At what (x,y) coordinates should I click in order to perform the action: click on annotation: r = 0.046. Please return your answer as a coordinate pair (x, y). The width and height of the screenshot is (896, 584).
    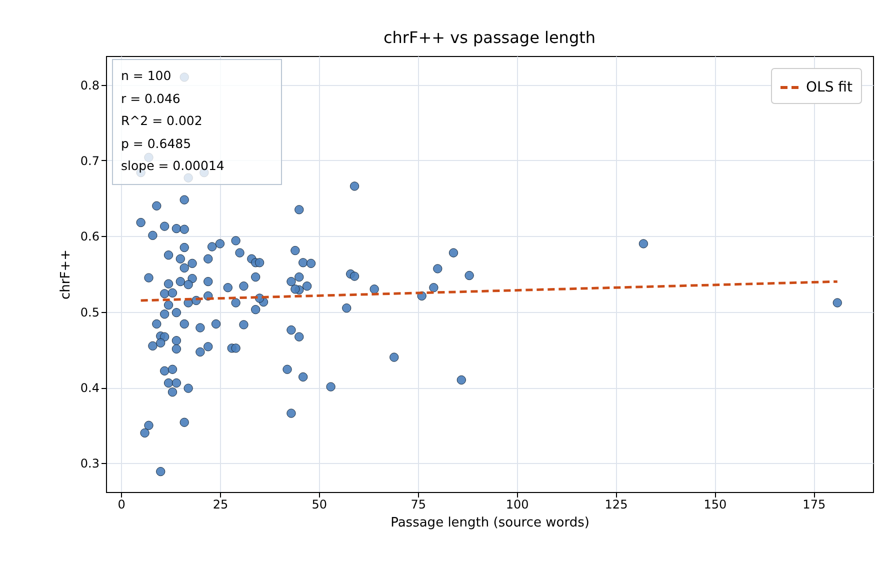
    Looking at the image, I should click on (151, 99).